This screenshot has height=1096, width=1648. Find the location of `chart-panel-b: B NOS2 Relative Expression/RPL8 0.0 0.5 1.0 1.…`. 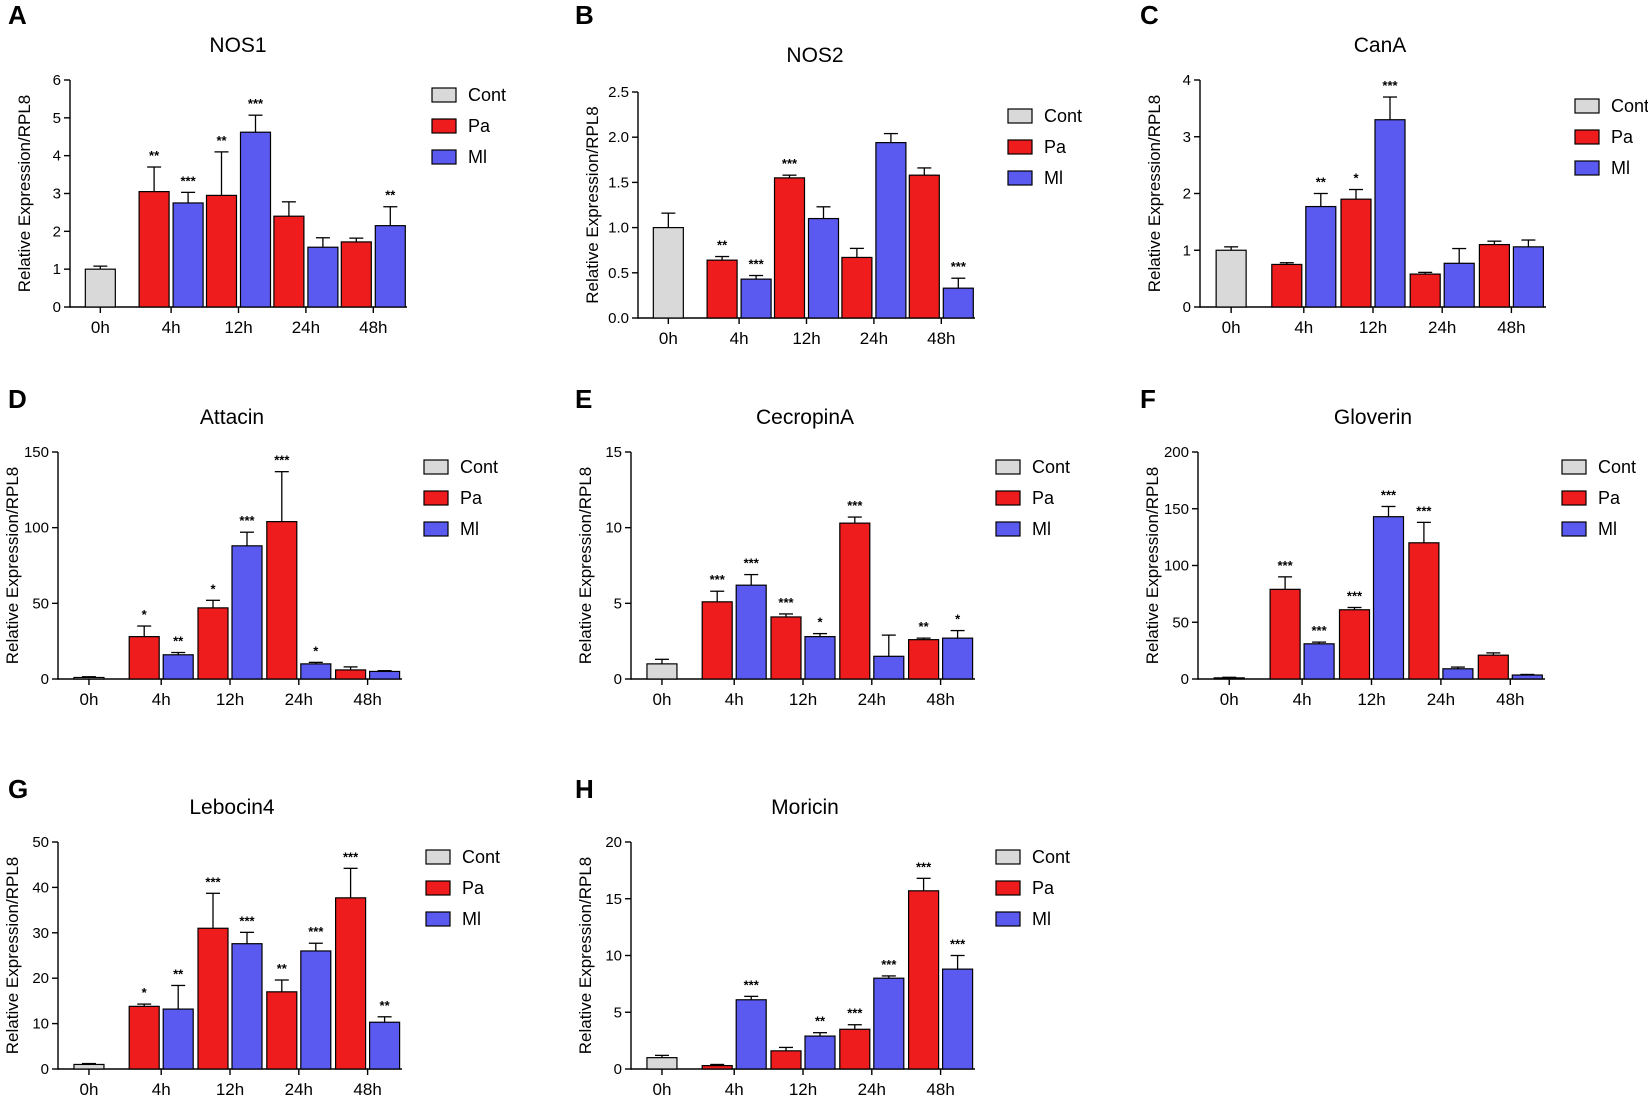

chart-panel-b: B NOS2 Relative Expression/RPL8 0.0 0.5 1.0 1.… is located at coordinates (828, 174).